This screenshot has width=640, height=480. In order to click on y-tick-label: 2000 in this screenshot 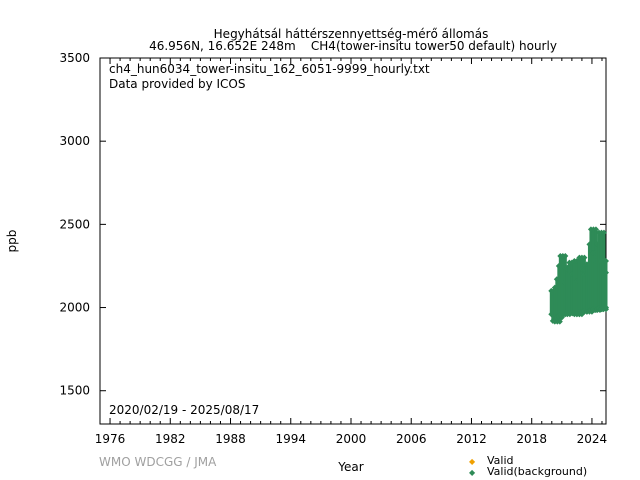, I will do `click(74, 308)`.